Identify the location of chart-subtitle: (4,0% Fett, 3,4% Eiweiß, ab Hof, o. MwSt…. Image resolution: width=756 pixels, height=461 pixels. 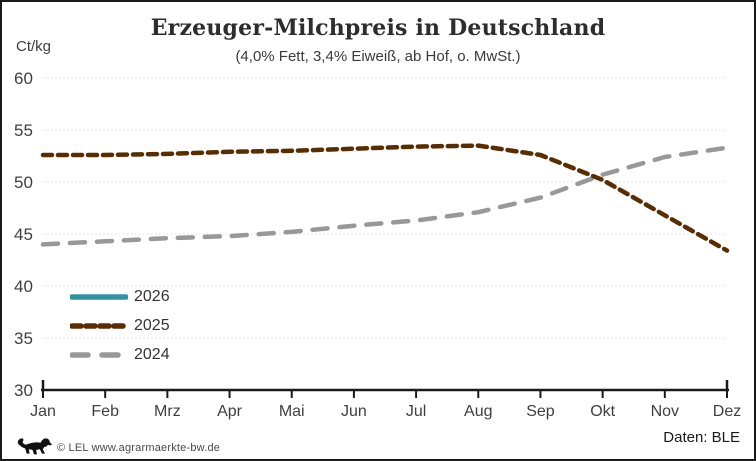
(378, 56).